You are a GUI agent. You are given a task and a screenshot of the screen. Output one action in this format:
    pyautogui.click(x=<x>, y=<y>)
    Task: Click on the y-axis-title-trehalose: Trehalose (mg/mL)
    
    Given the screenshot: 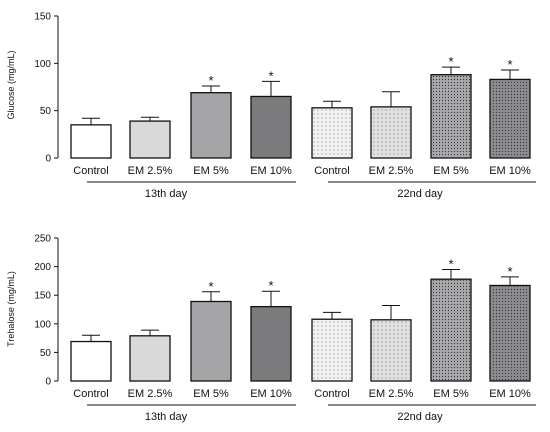 What is the action you would take?
    pyautogui.click(x=11, y=309)
    